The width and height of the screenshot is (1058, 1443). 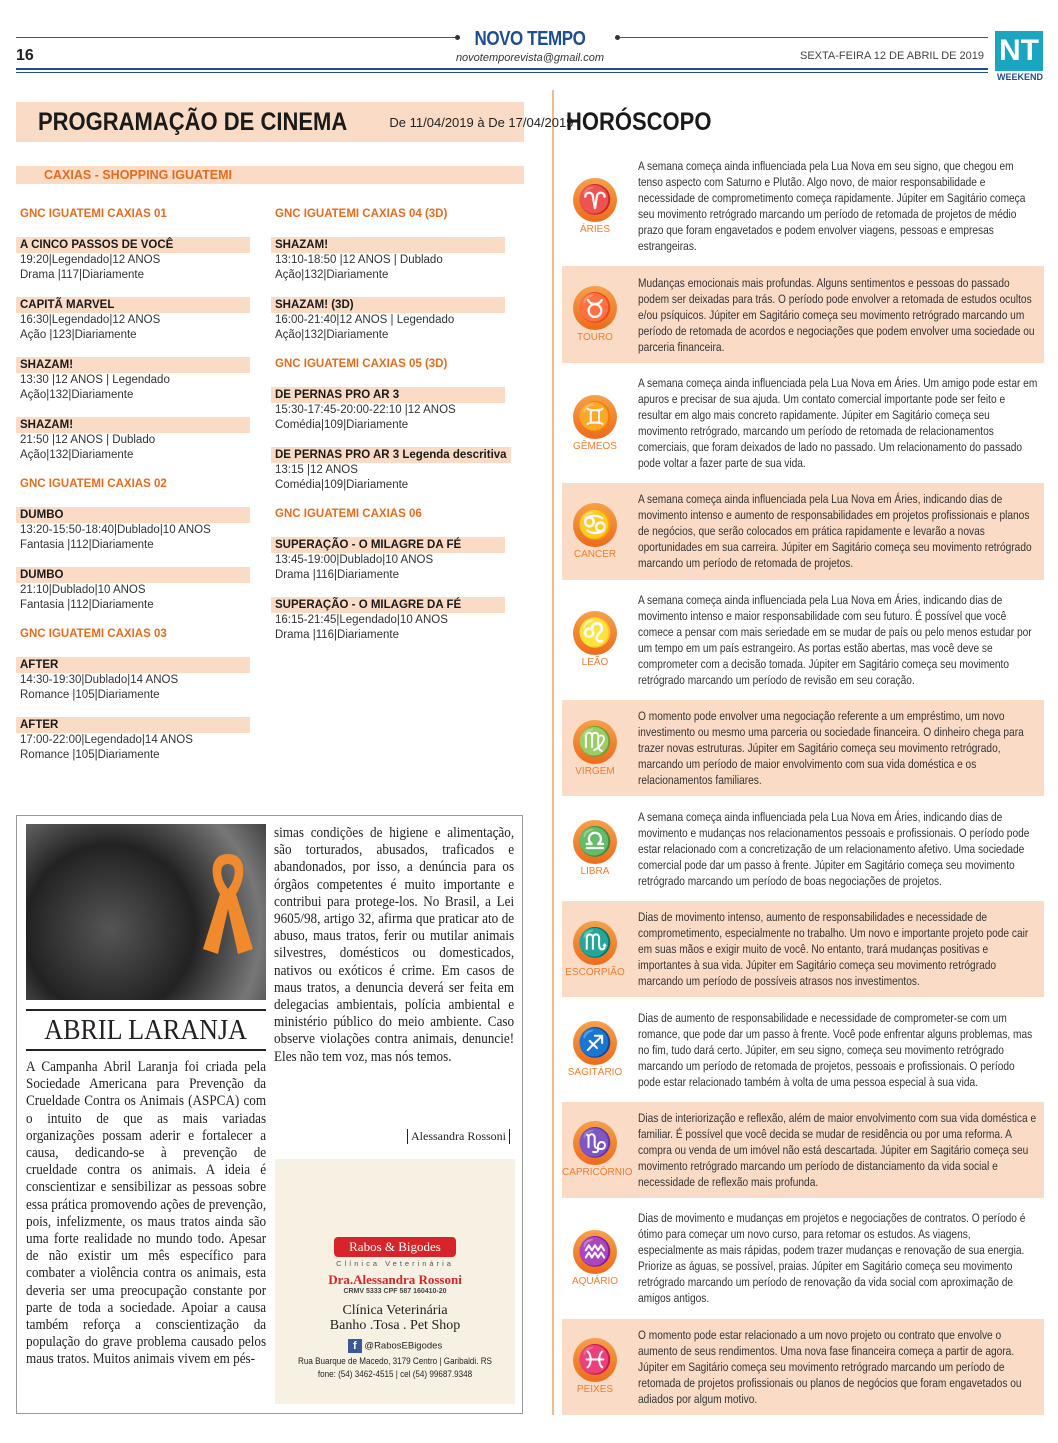 What do you see at coordinates (133, 245) in the screenshot?
I see `film-title: A CINCO PASSOS DE VOCÊ` at bounding box center [133, 245].